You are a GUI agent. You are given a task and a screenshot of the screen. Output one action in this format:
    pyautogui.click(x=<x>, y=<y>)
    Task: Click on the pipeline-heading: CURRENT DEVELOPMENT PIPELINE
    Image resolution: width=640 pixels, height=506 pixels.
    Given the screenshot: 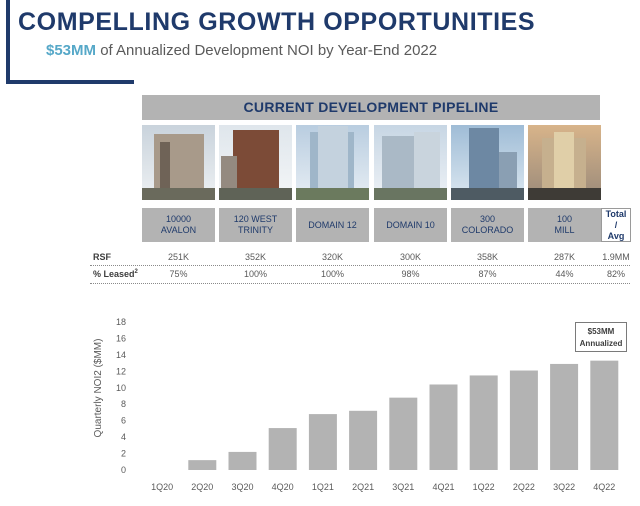 What is the action you would take?
    pyautogui.click(x=371, y=107)
    